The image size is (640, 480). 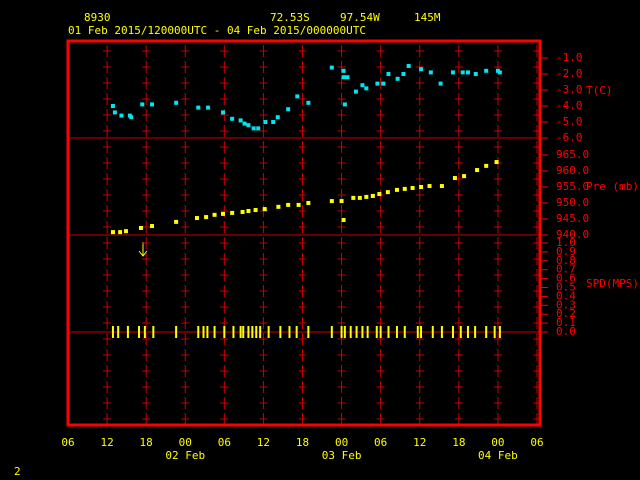 What do you see at coordinates (612, 186) in the screenshot?
I see `y-axis-label: Pre (mb)` at bounding box center [612, 186].